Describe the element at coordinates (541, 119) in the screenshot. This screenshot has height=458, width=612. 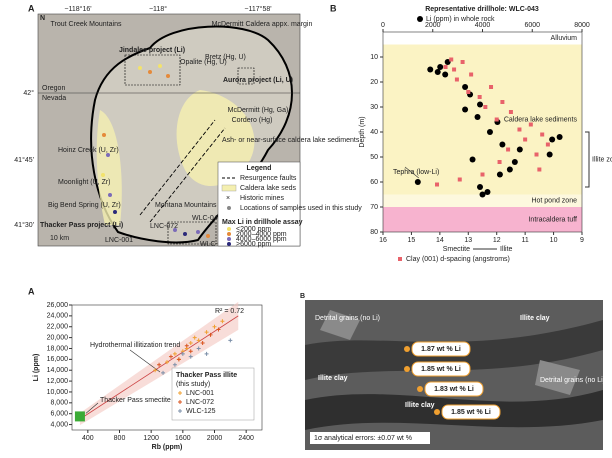
I see `zone-label: Caldera lake sediments` at that location.